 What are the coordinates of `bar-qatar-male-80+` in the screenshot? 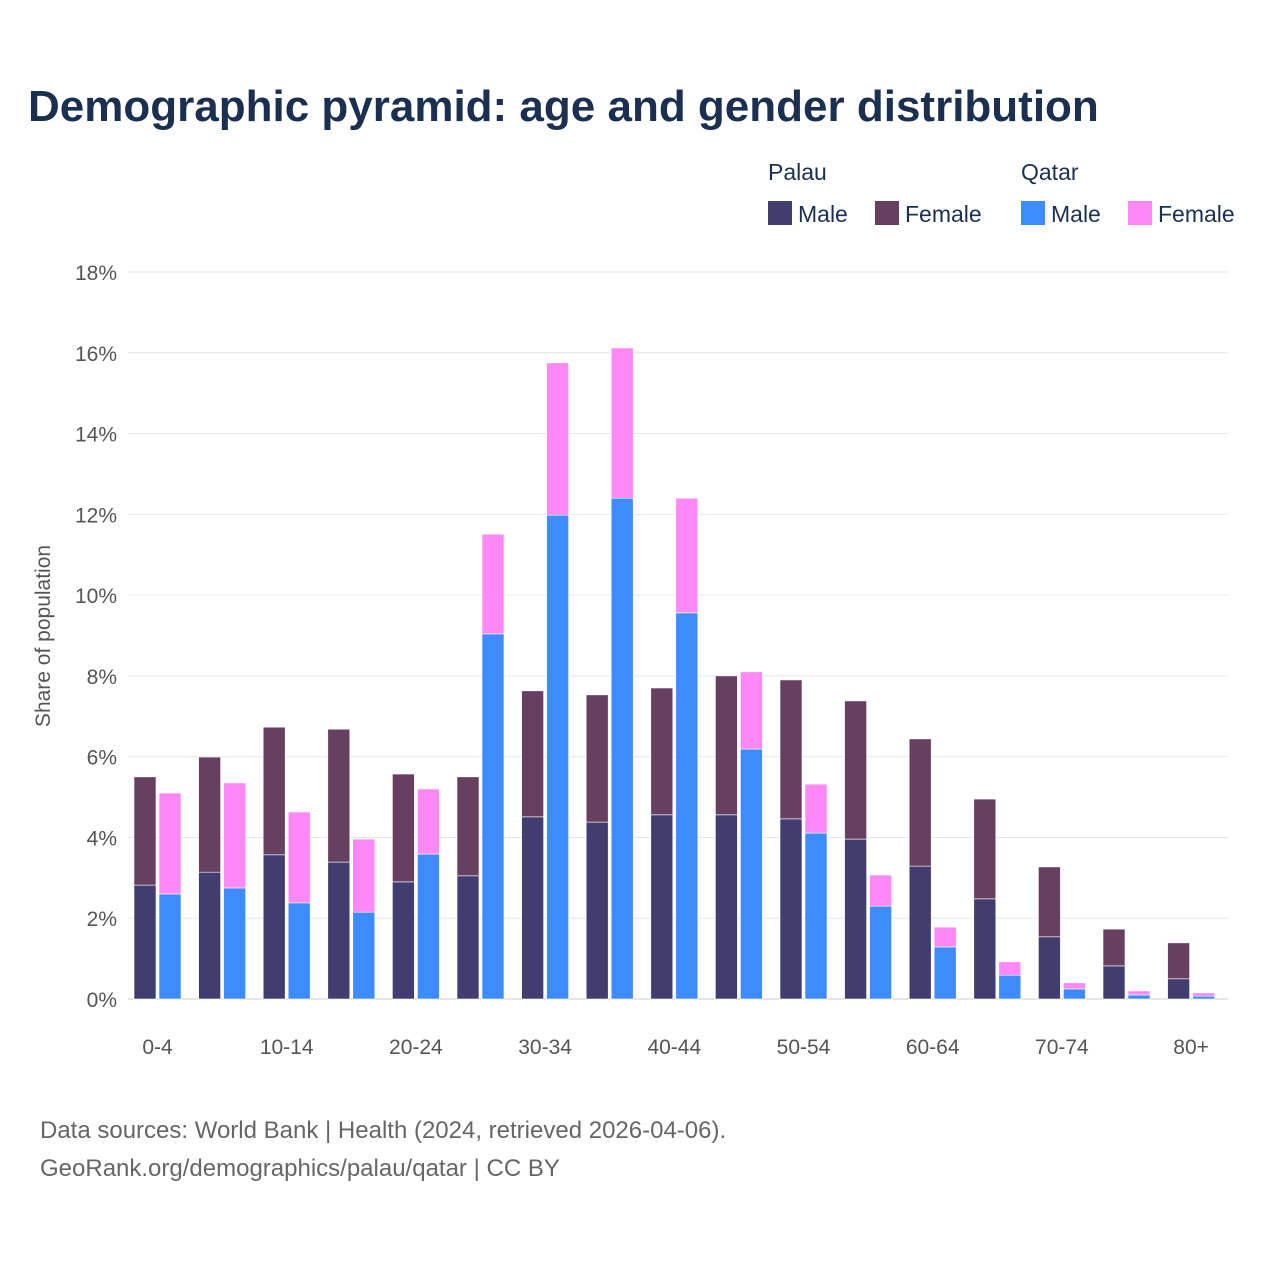 It's located at (1203, 997).